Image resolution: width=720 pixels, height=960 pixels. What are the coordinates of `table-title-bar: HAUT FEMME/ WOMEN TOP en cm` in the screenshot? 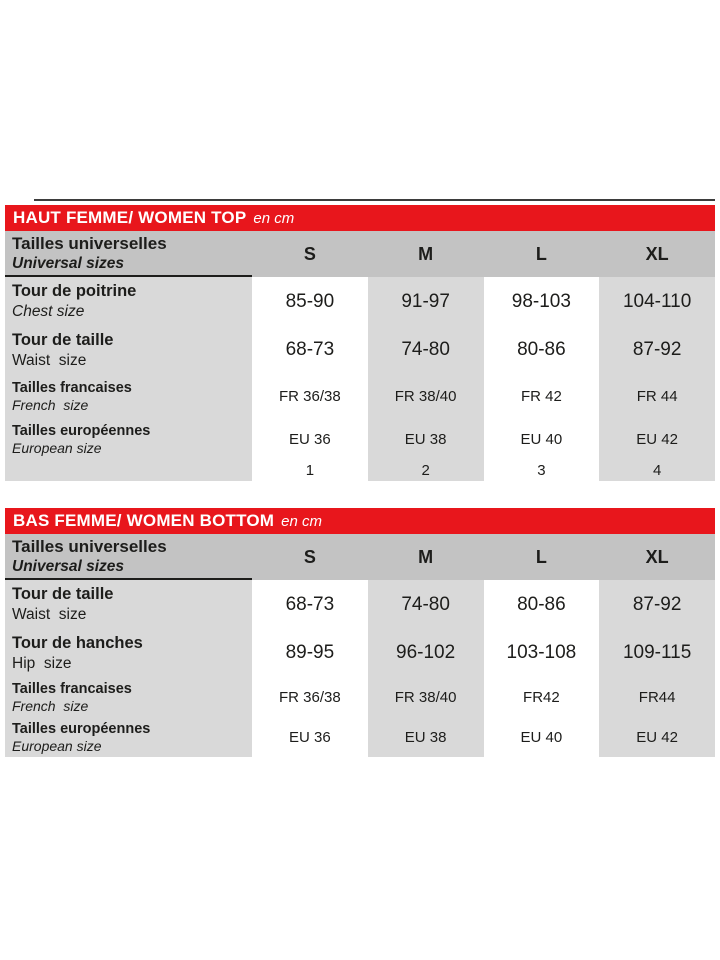 It's located at (360, 218).